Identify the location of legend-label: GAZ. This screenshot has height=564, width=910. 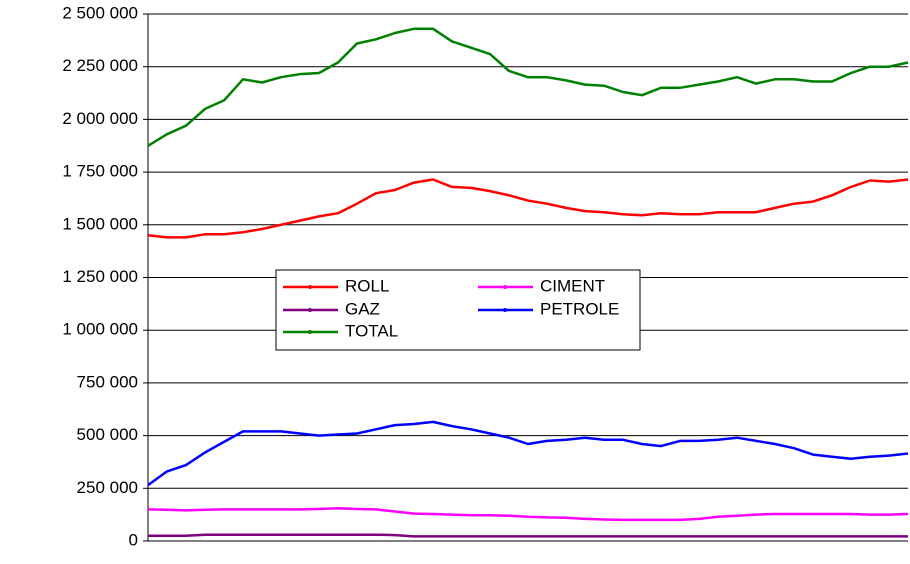
(362, 308).